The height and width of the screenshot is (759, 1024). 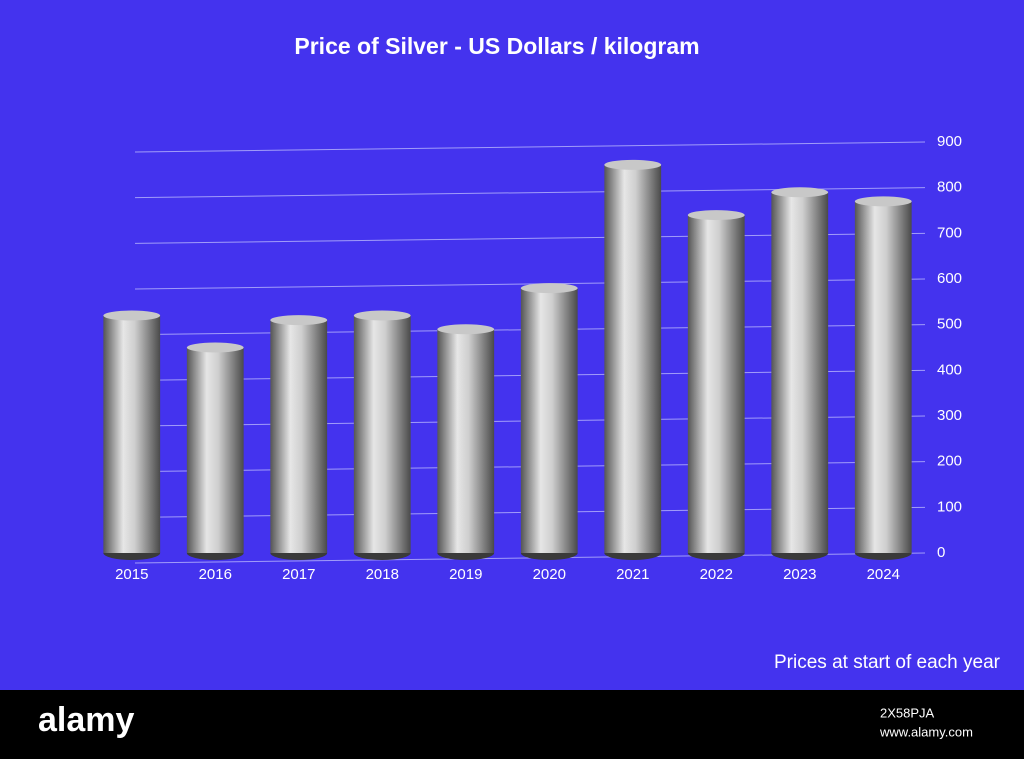 What do you see at coordinates (799, 574) in the screenshot?
I see `x-tick-label: 2023` at bounding box center [799, 574].